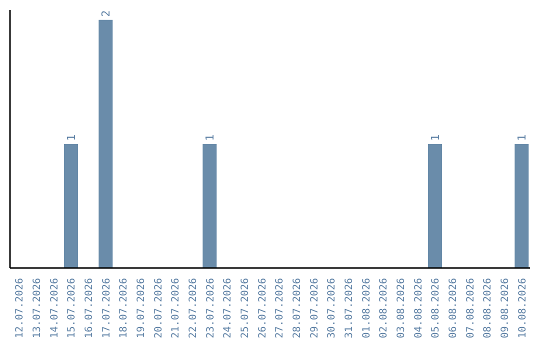 This screenshot has height=340, width=540. I want to click on x-tick-label: 08.08.2026, so click(488, 308).